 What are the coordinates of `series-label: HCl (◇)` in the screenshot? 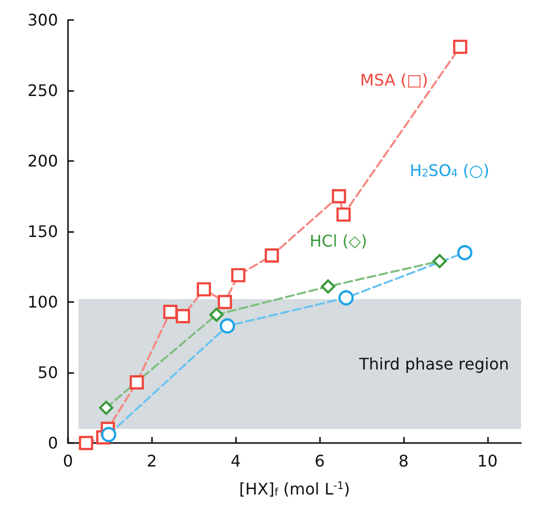 It's located at (339, 241).